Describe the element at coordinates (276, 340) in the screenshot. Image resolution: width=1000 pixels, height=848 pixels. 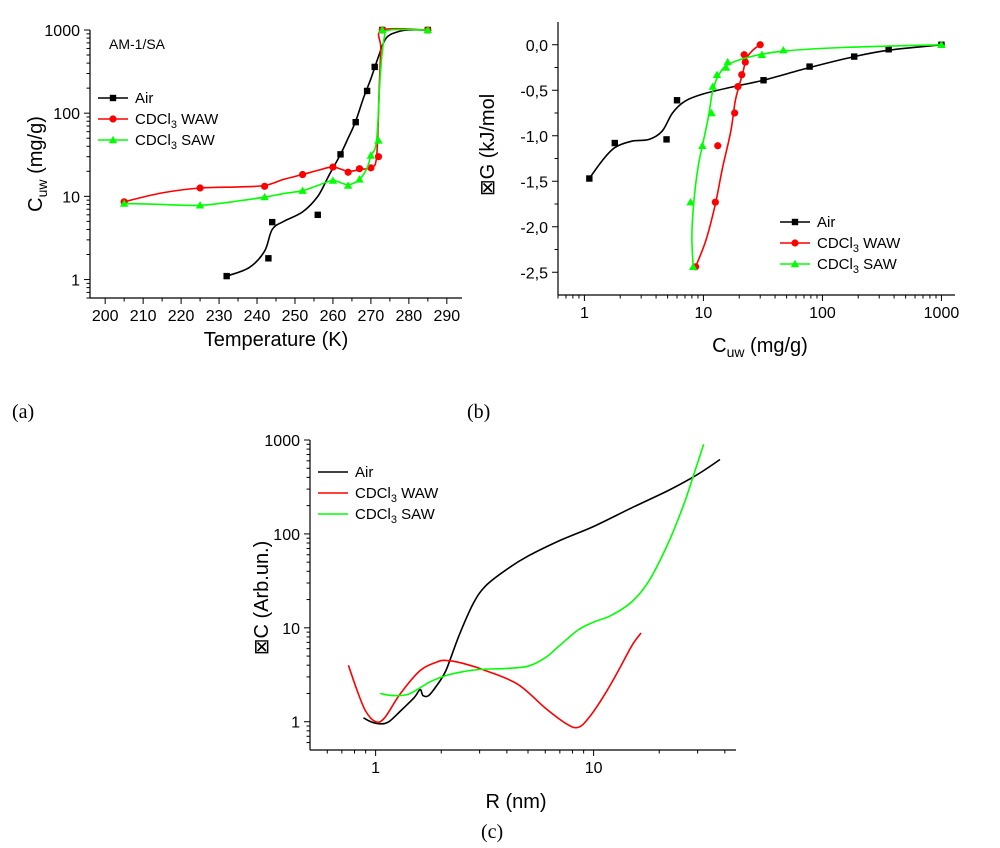
I see `panel-a-x-axis-title: Temperature (K)` at that location.